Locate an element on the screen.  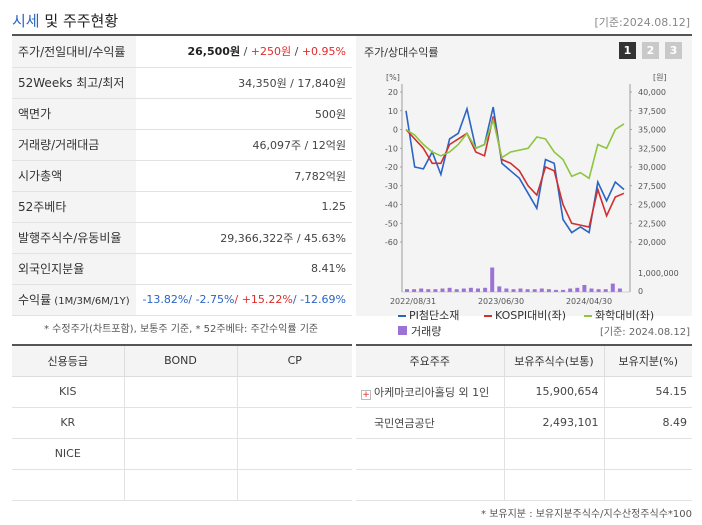
right-tick-label: 32,500 is located at coordinates (652, 148).